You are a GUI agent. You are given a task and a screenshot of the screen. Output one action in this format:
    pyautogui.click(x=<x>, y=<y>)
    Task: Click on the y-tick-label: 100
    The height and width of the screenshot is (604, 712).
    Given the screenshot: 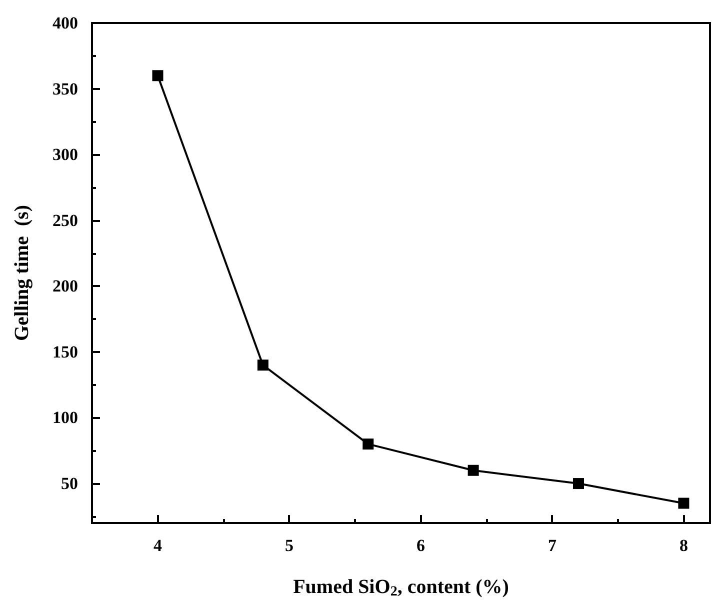 What is the action you would take?
    pyautogui.click(x=65, y=418)
    